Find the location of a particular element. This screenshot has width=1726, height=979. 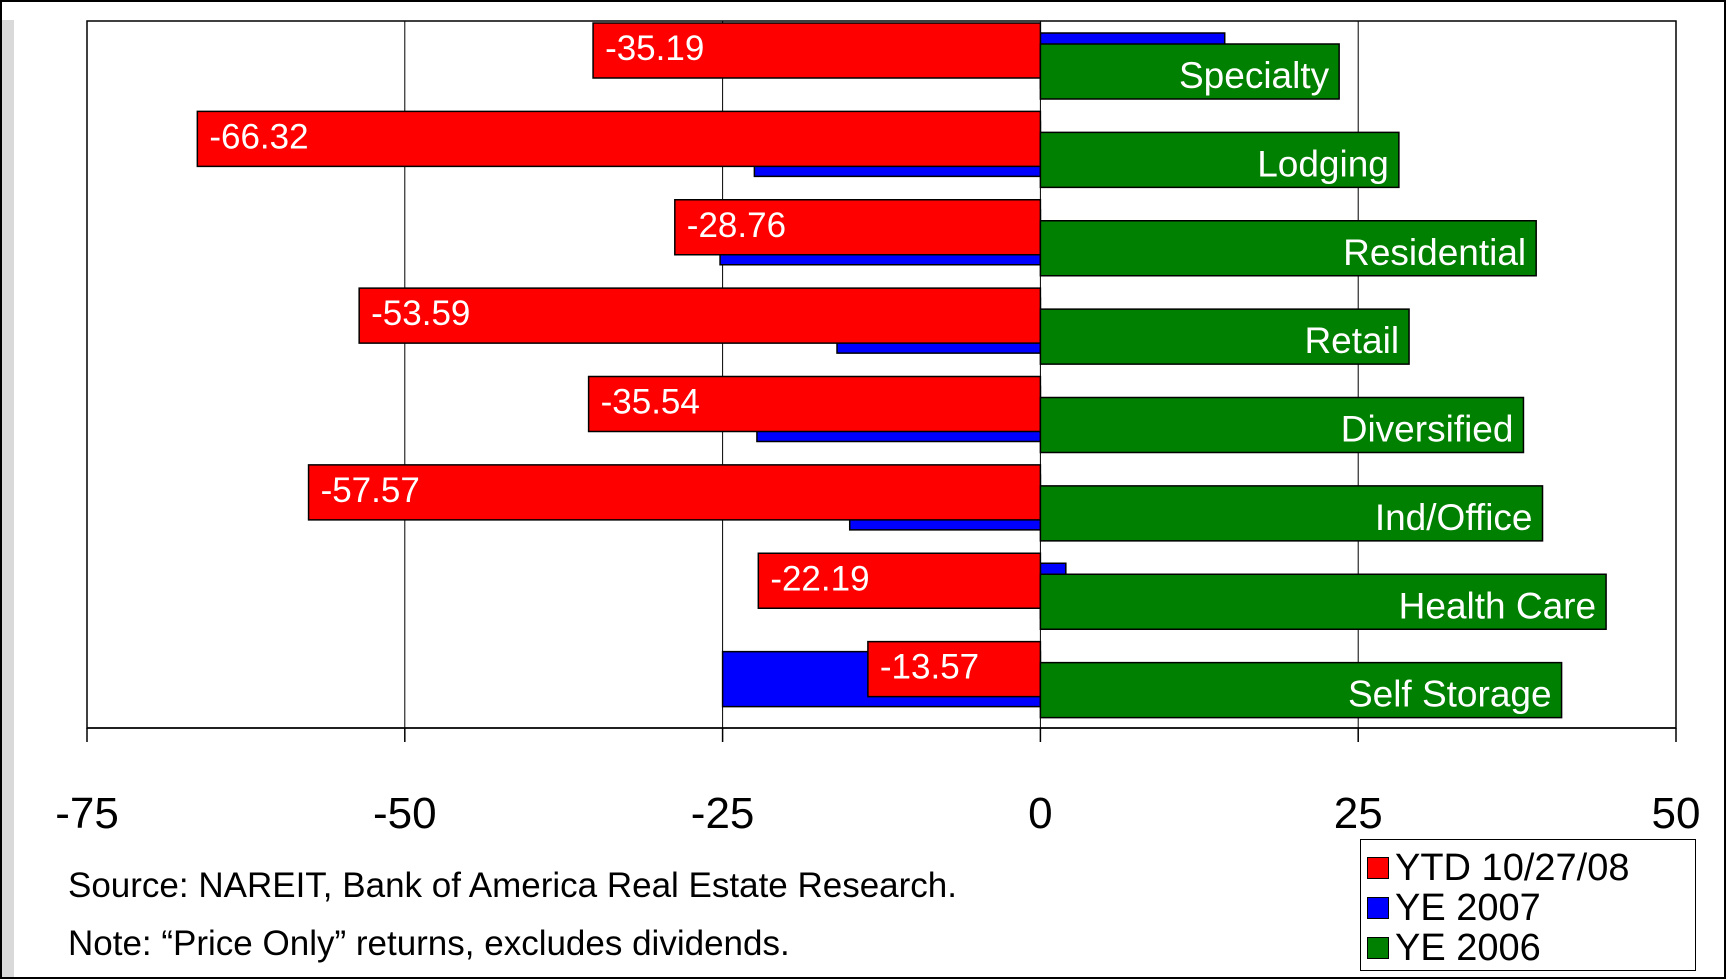

x-tick-label: 25 is located at coordinates (1358, 813).